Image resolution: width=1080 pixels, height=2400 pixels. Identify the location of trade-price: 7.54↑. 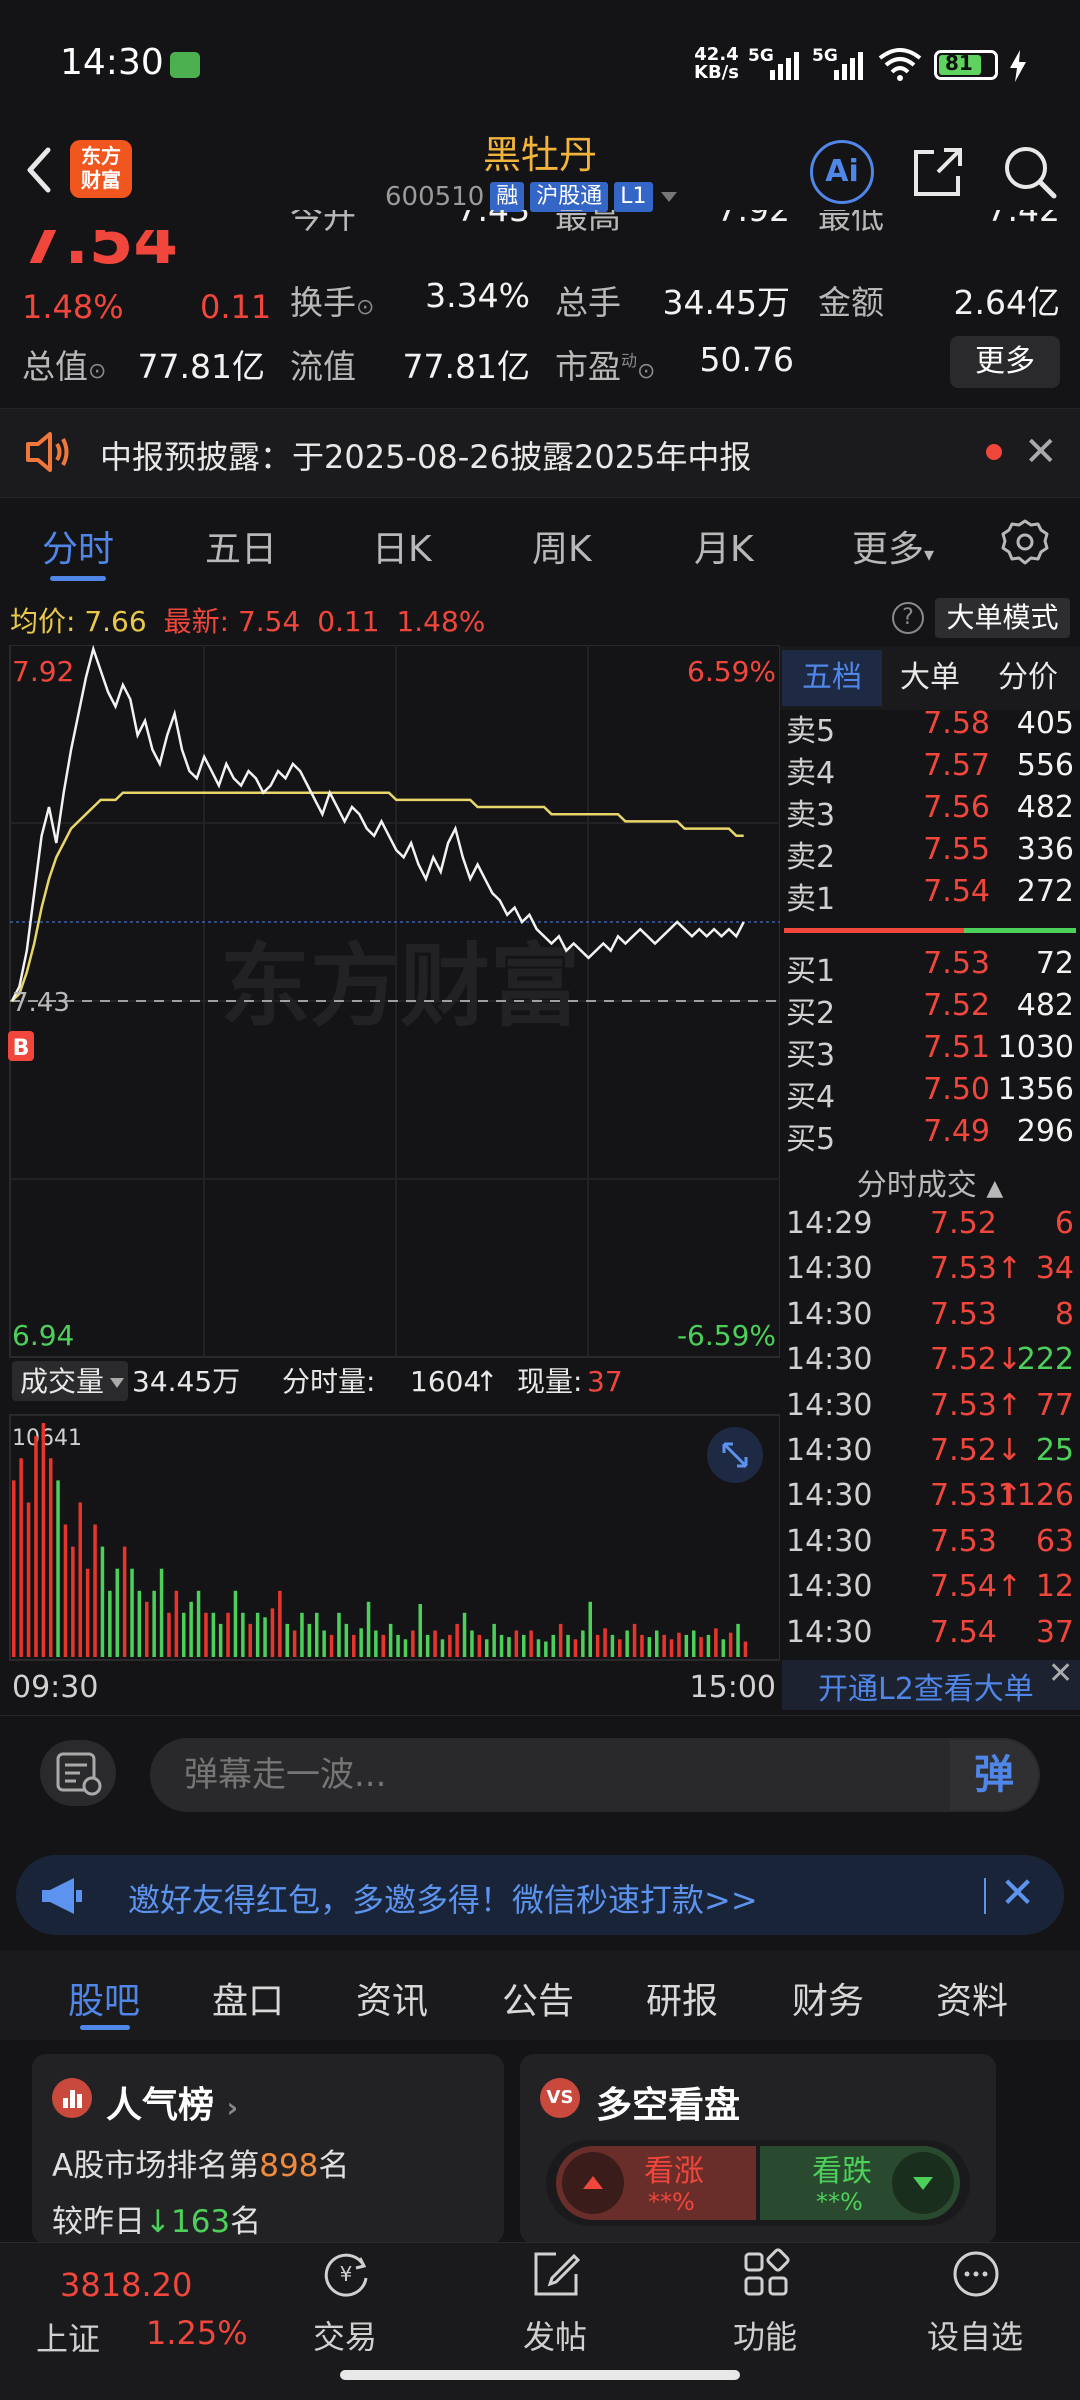
(976, 1587).